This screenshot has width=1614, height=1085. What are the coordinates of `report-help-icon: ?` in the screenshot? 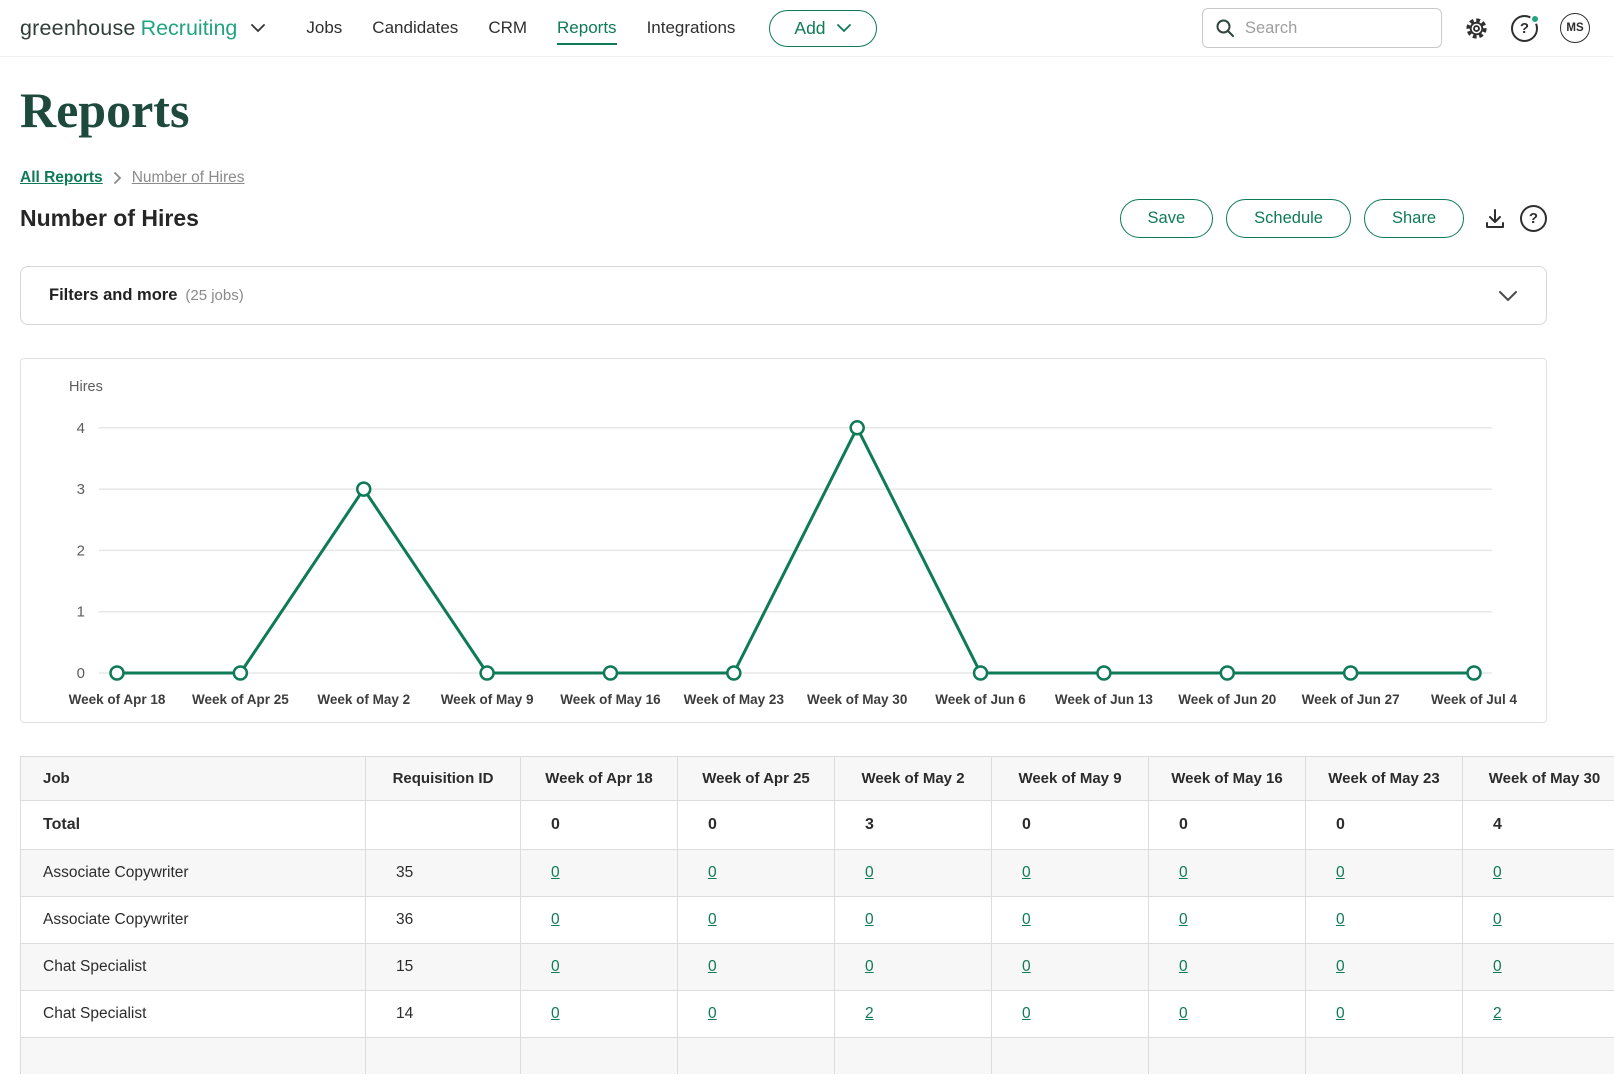 It's located at (1533, 218).